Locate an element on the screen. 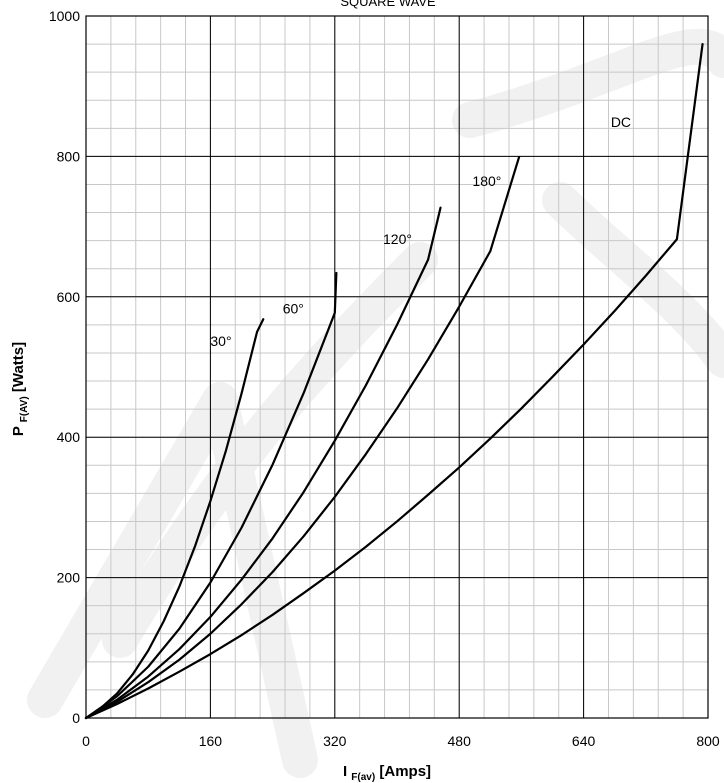 The height and width of the screenshot is (783, 724). y-tick-label: 400 is located at coordinates (69, 437).